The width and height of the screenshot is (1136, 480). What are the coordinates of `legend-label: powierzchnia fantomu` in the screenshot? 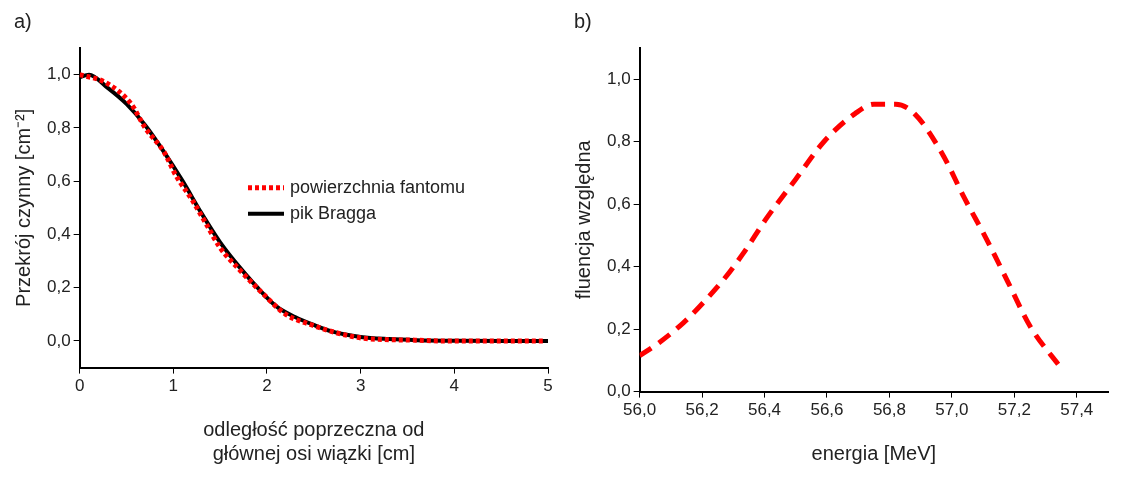 It's located at (378, 186).